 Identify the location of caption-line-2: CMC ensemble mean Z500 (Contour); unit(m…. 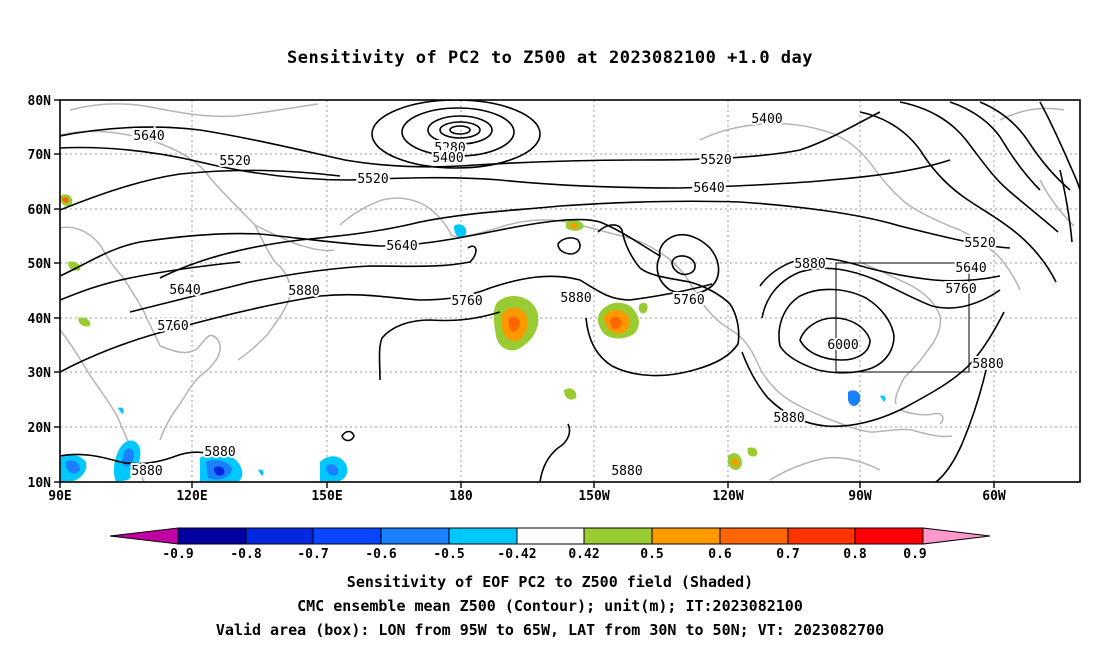
(550, 606).